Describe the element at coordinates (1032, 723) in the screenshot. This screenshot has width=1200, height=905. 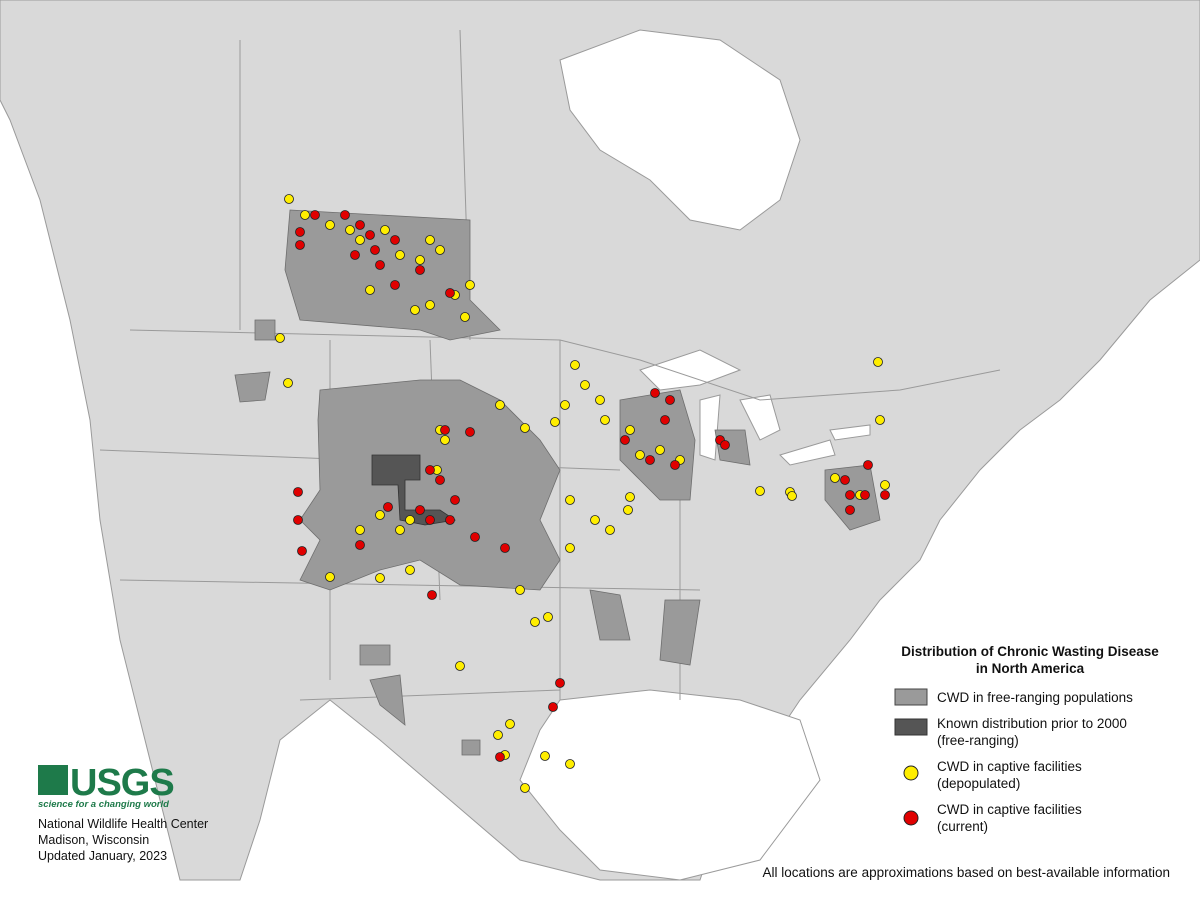
I see `legend-label: Known distribution prior to 2000` at that location.